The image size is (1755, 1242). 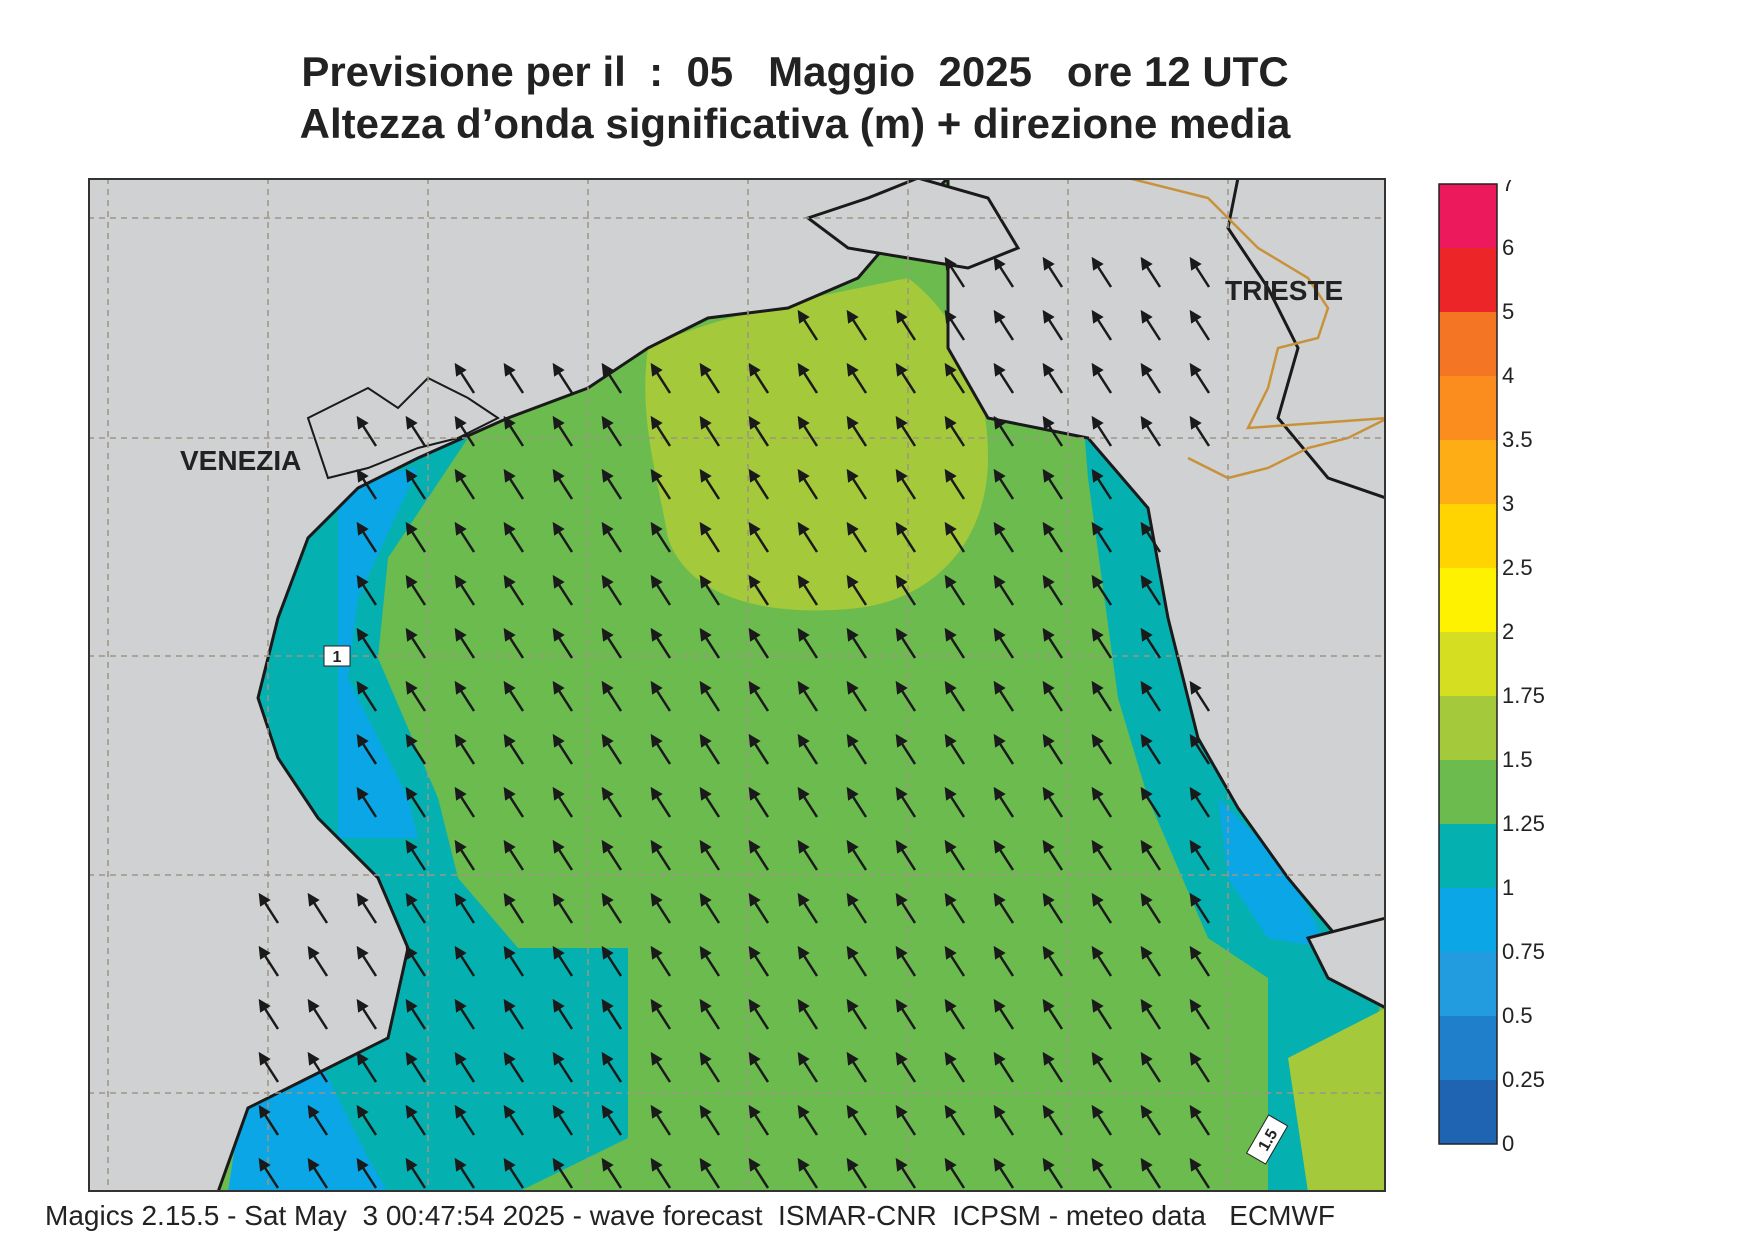 What do you see at coordinates (1267, 1139) in the screenshot?
I see `contour-label-1-5: 1.5` at bounding box center [1267, 1139].